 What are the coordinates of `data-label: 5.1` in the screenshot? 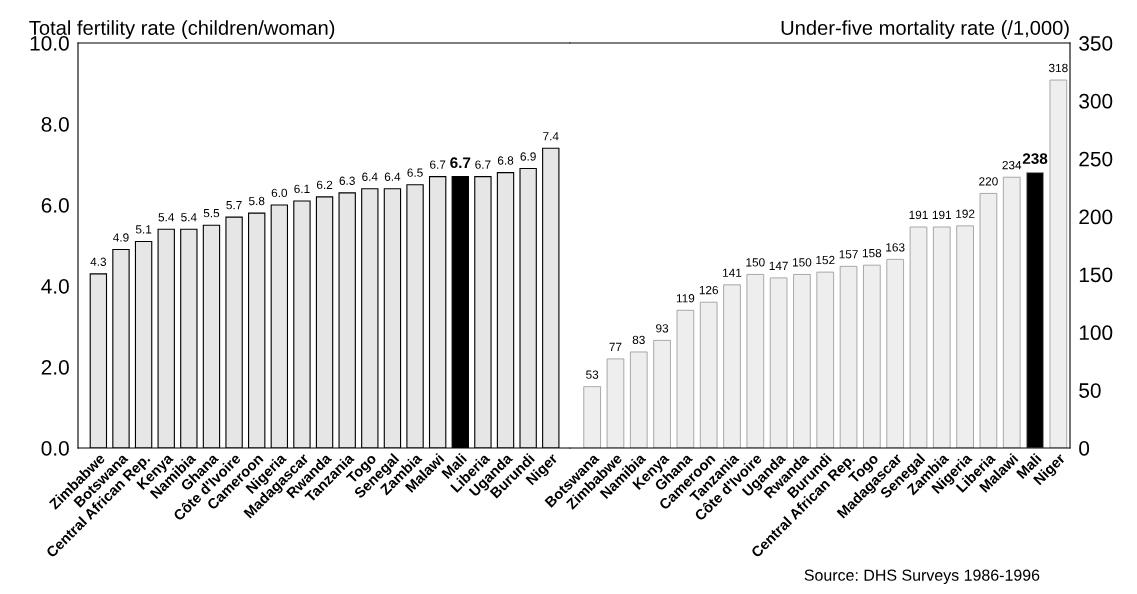 It's located at (143, 229).